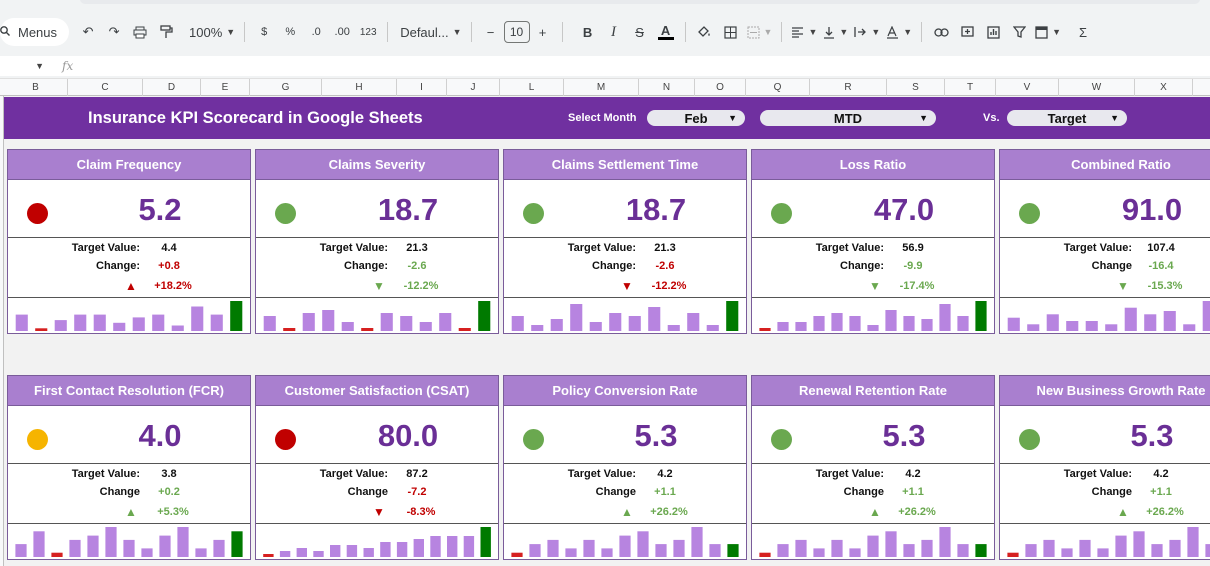 This screenshot has height=566, width=1210. What do you see at coordinates (665, 266) in the screenshot?
I see `change-value: -2.6` at bounding box center [665, 266].